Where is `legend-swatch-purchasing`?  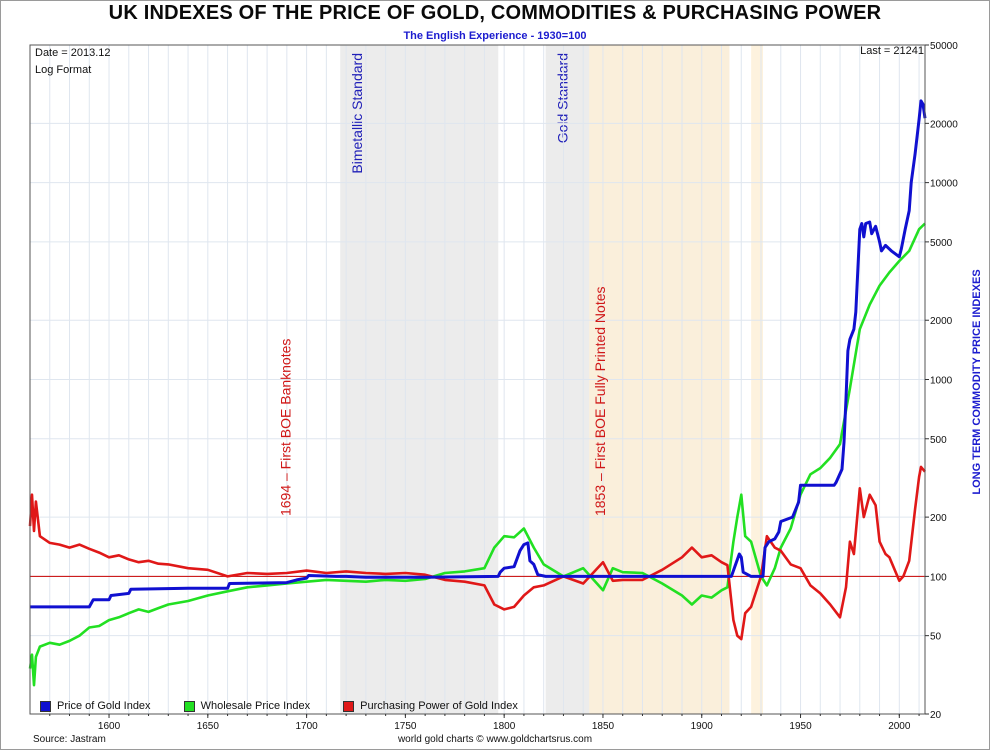 legend-swatch-purchasing is located at coordinates (349, 706).